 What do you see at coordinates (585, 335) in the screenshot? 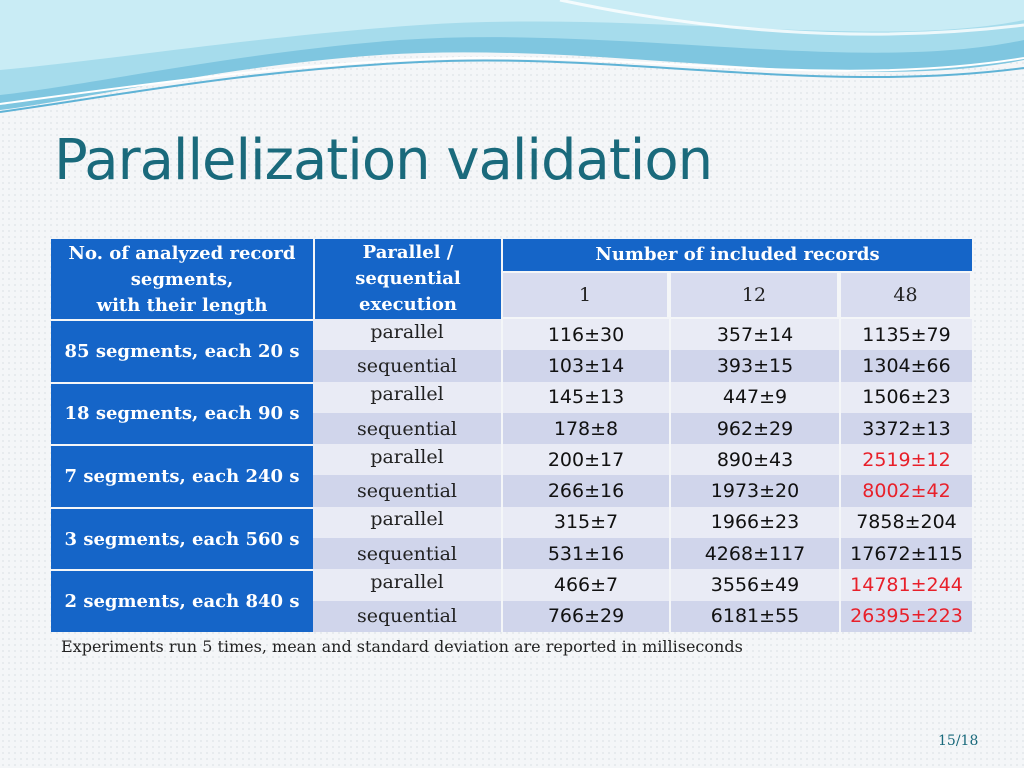
I see `timing-cell: 116±30` at bounding box center [585, 335].